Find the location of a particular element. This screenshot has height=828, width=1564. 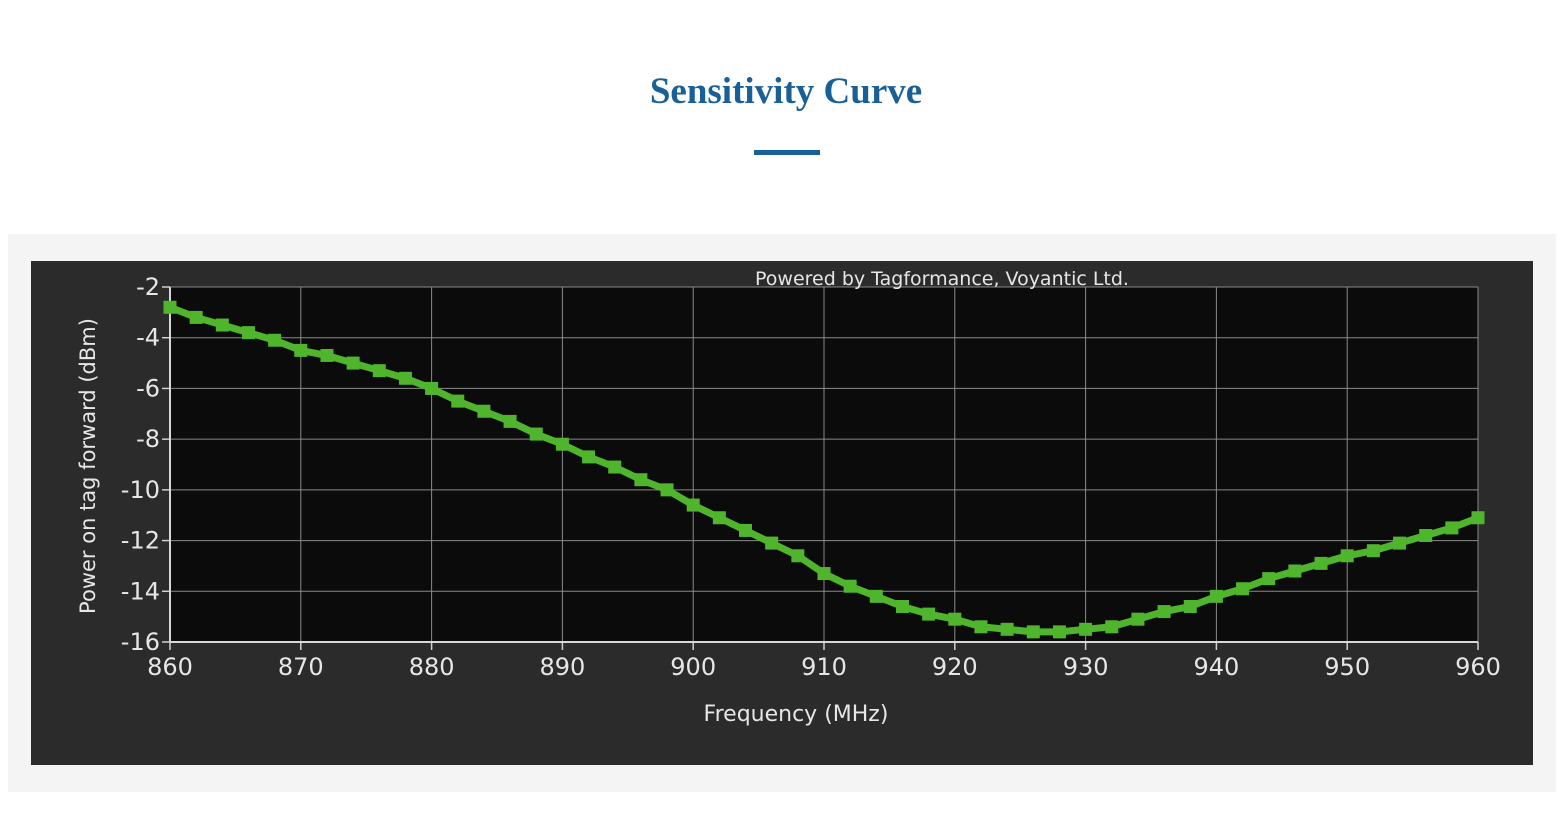

x-tick-label: 910 is located at coordinates (824, 667).